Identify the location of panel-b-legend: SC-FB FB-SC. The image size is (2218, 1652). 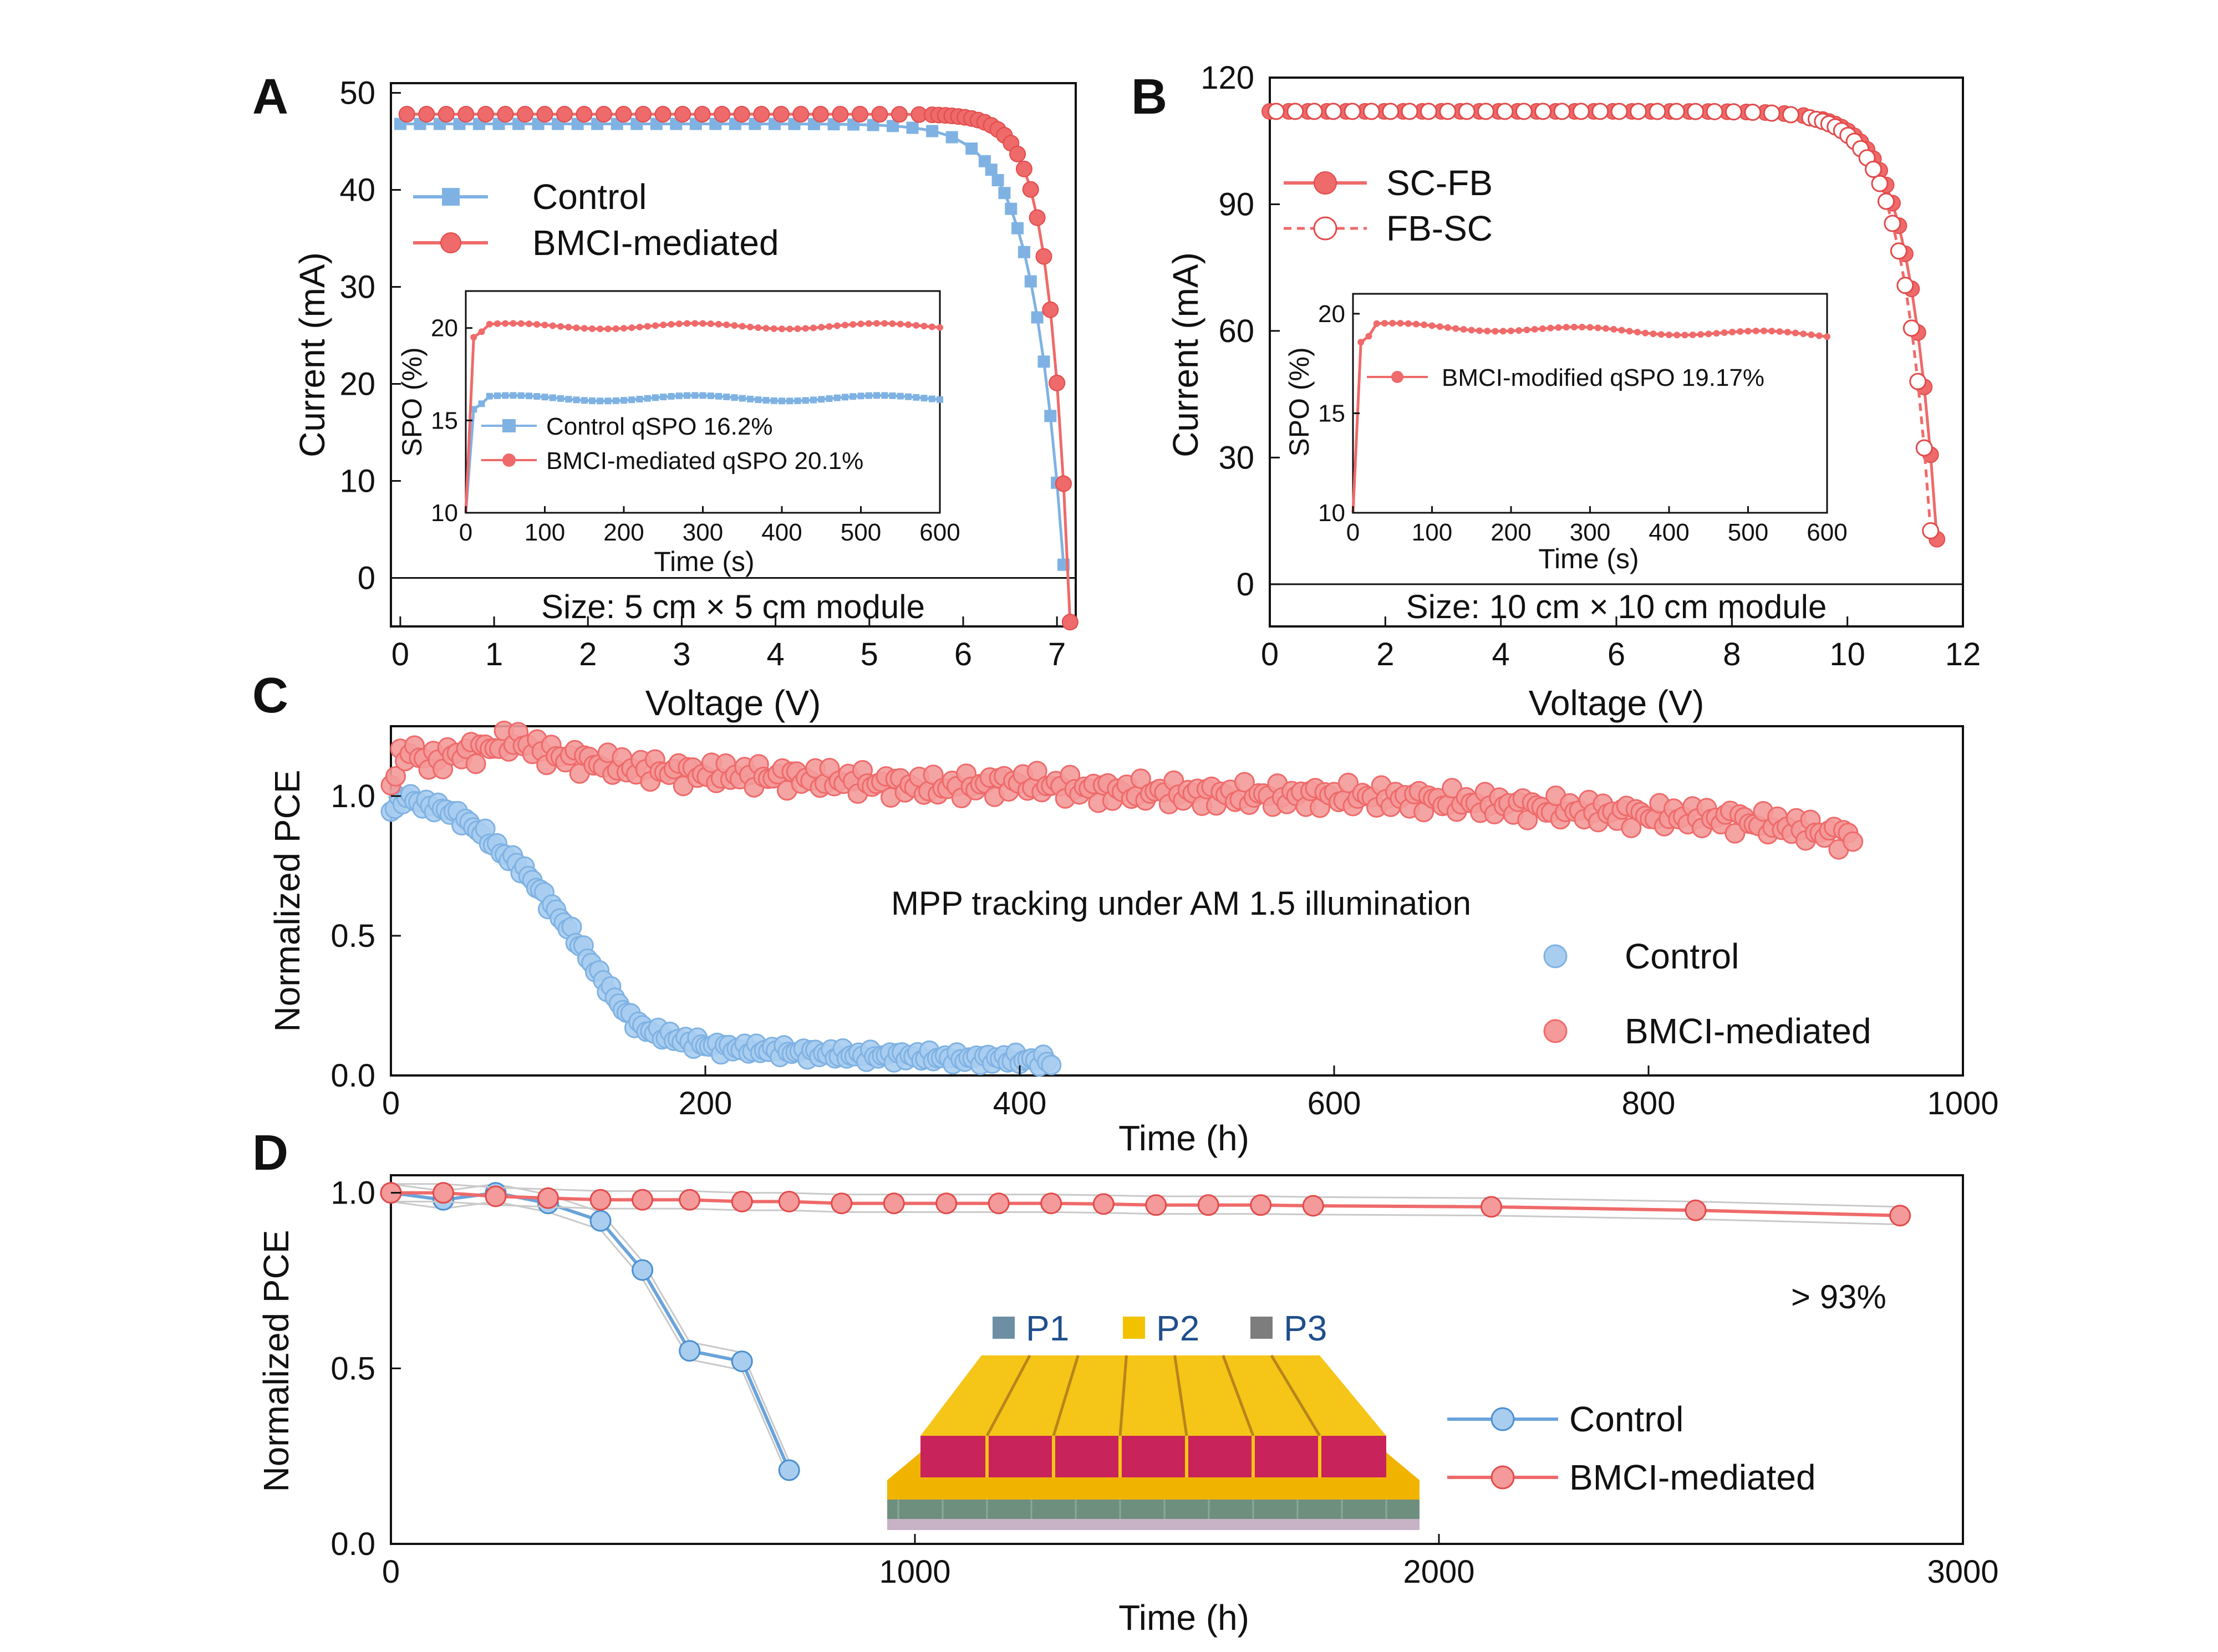
(1389, 205).